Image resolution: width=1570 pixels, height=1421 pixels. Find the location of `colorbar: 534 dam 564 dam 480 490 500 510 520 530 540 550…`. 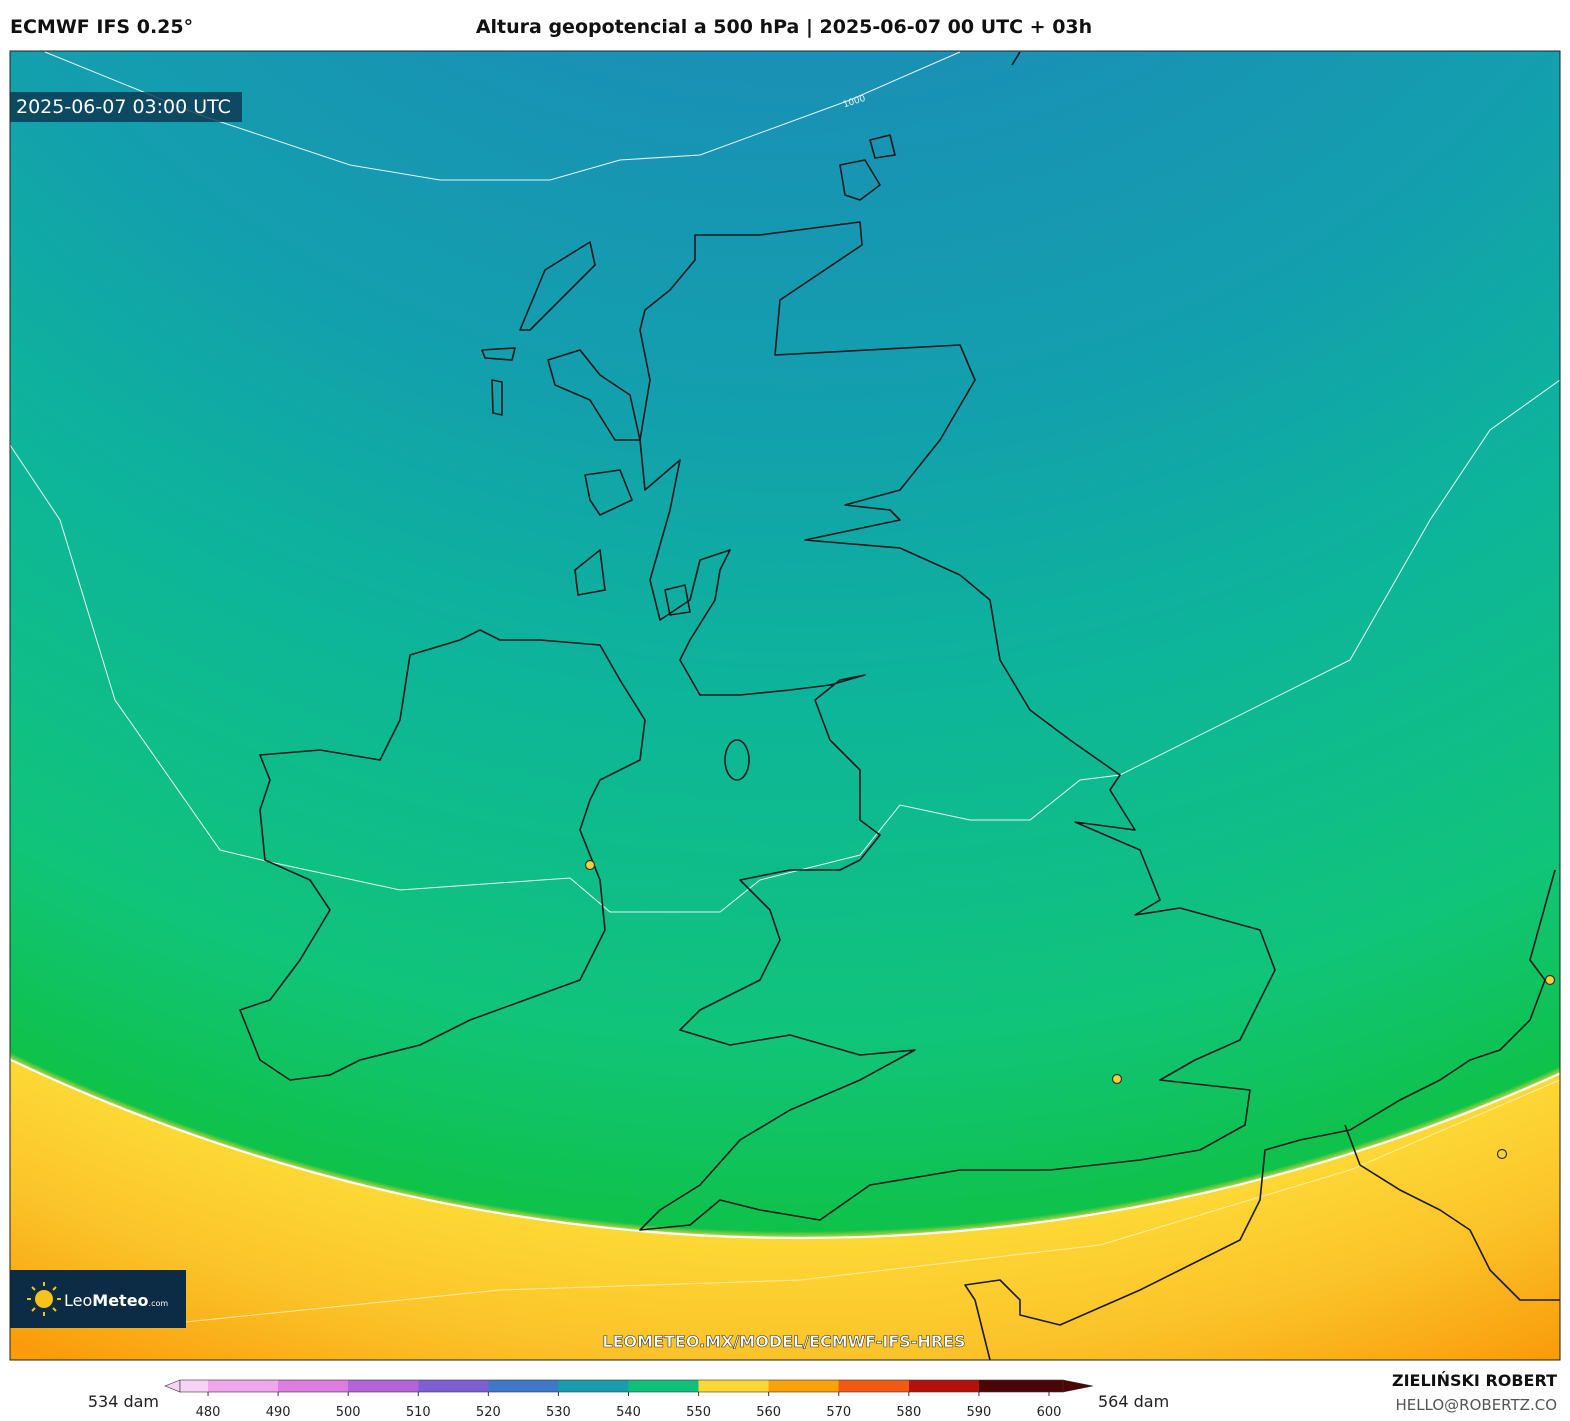

colorbar: 534 dam 564 dam 480 490 500 510 520 530 540 550… is located at coordinates (628, 1399).